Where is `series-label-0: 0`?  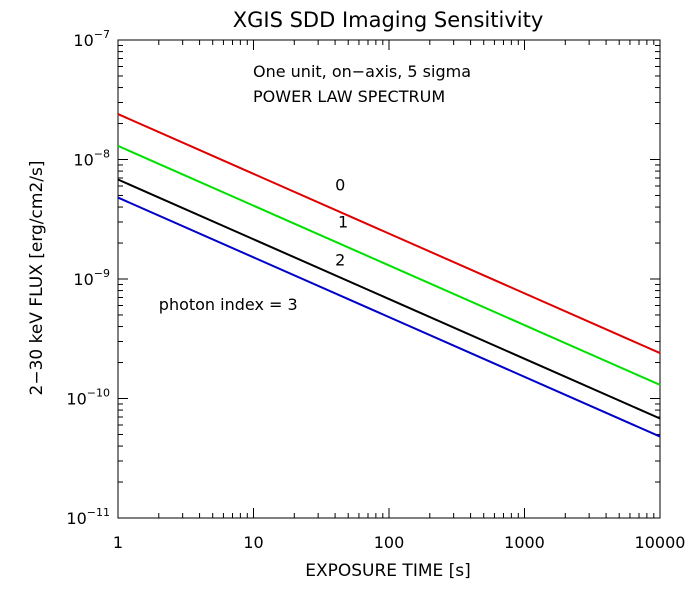
series-label-0: 0 is located at coordinates (340, 185).